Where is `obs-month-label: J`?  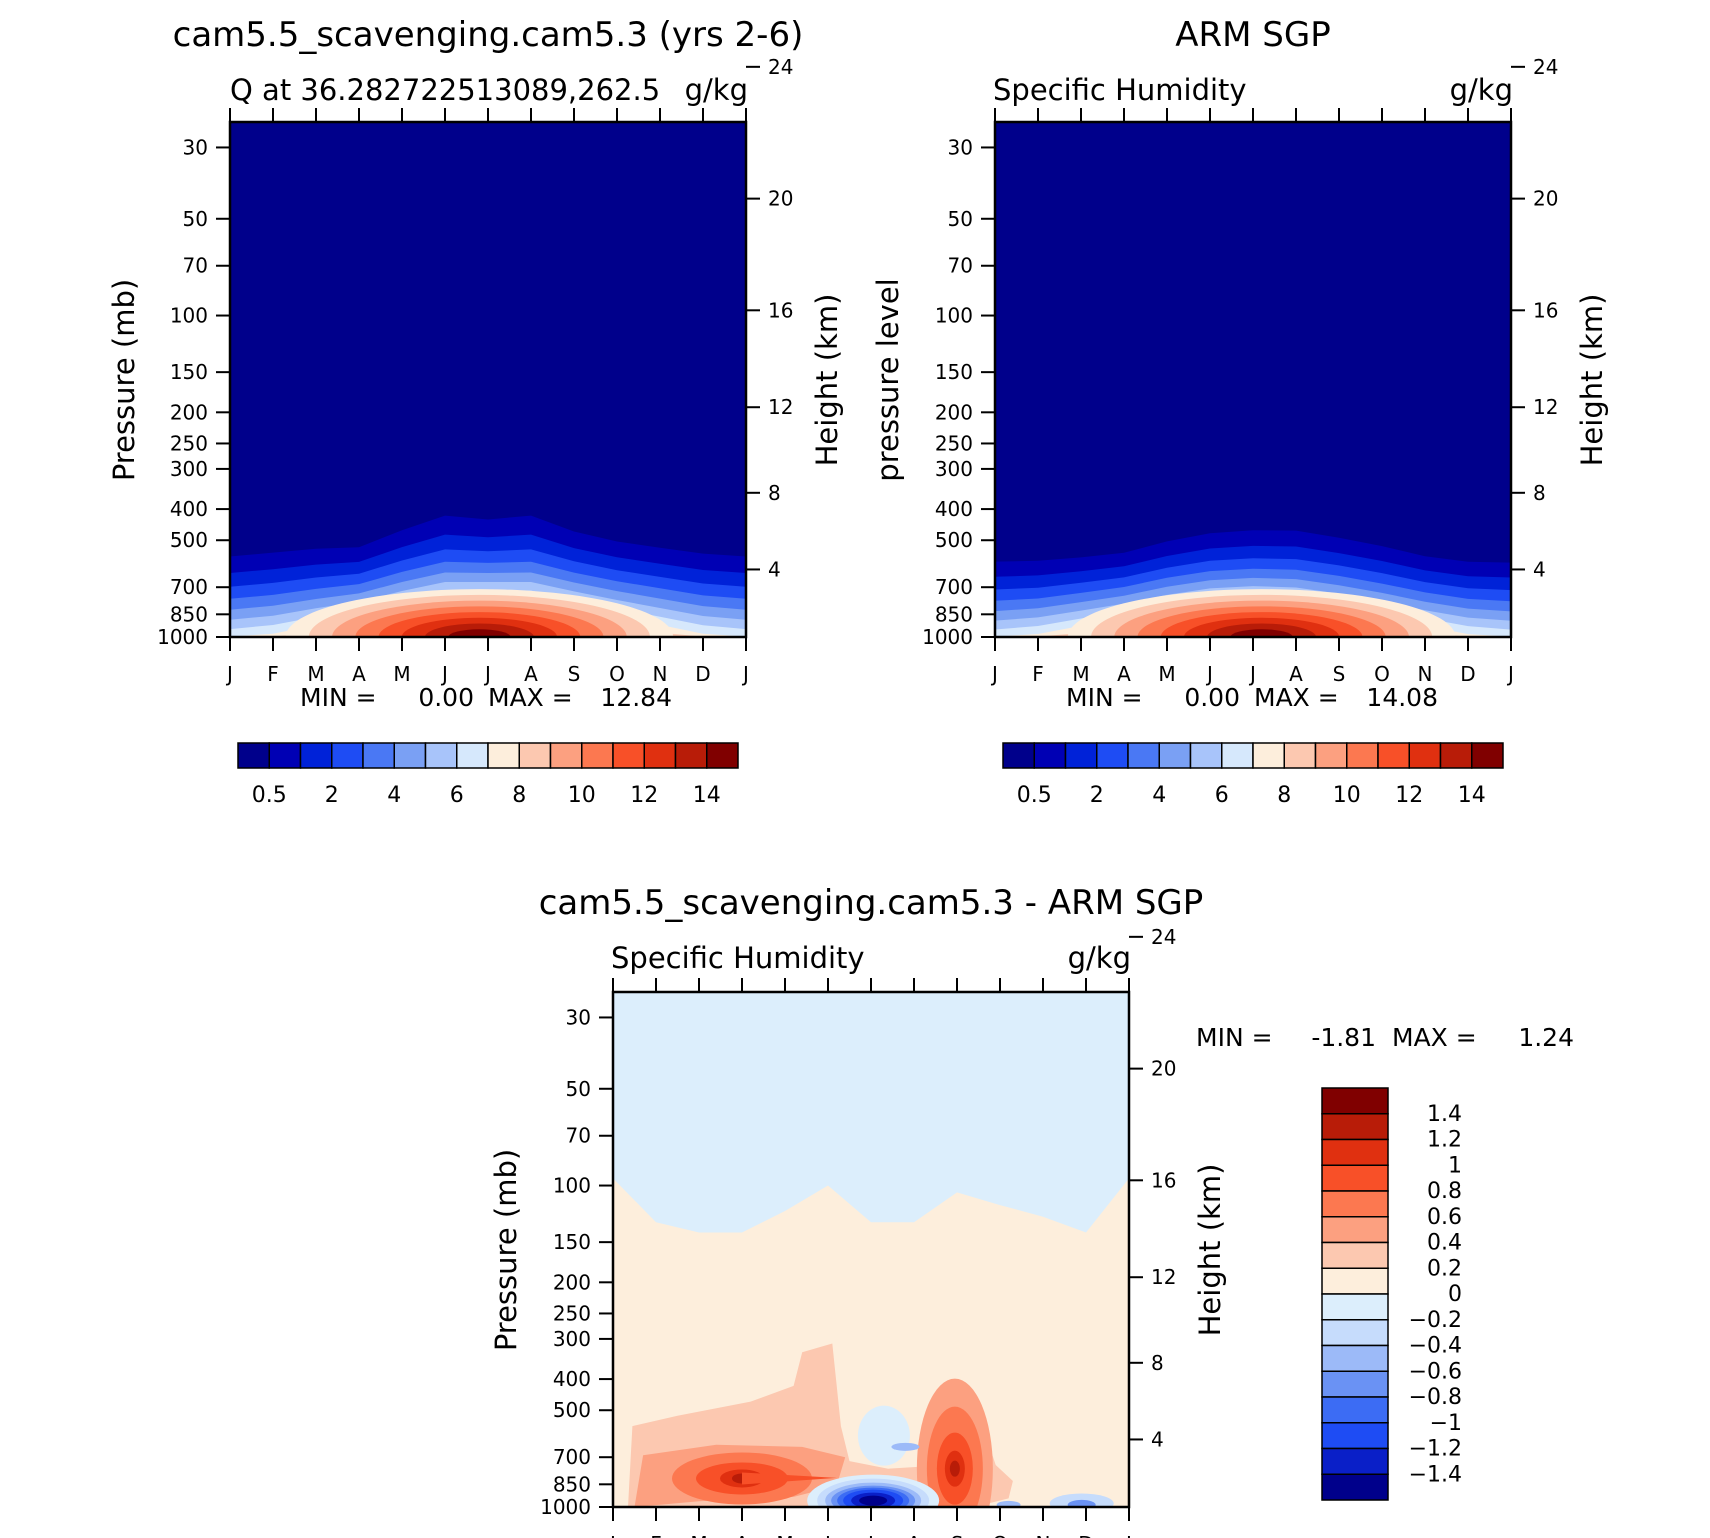
obs-month-label: J is located at coordinates (1252, 674).